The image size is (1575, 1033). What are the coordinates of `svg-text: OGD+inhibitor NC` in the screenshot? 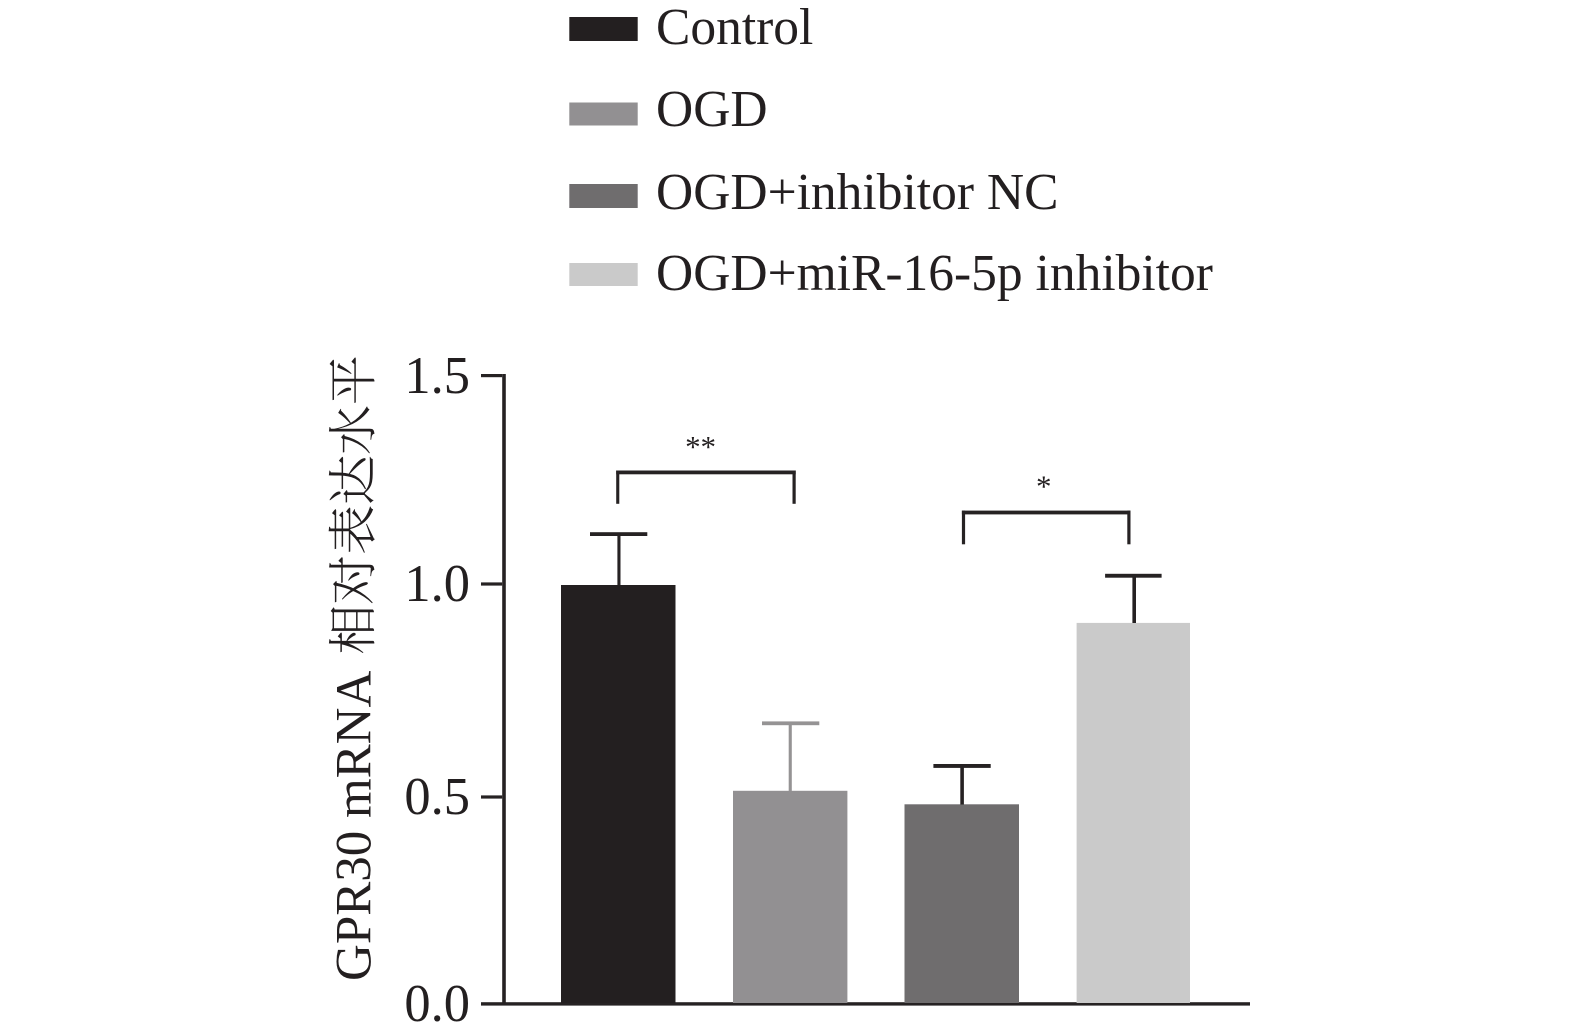 It's located at (857, 192).